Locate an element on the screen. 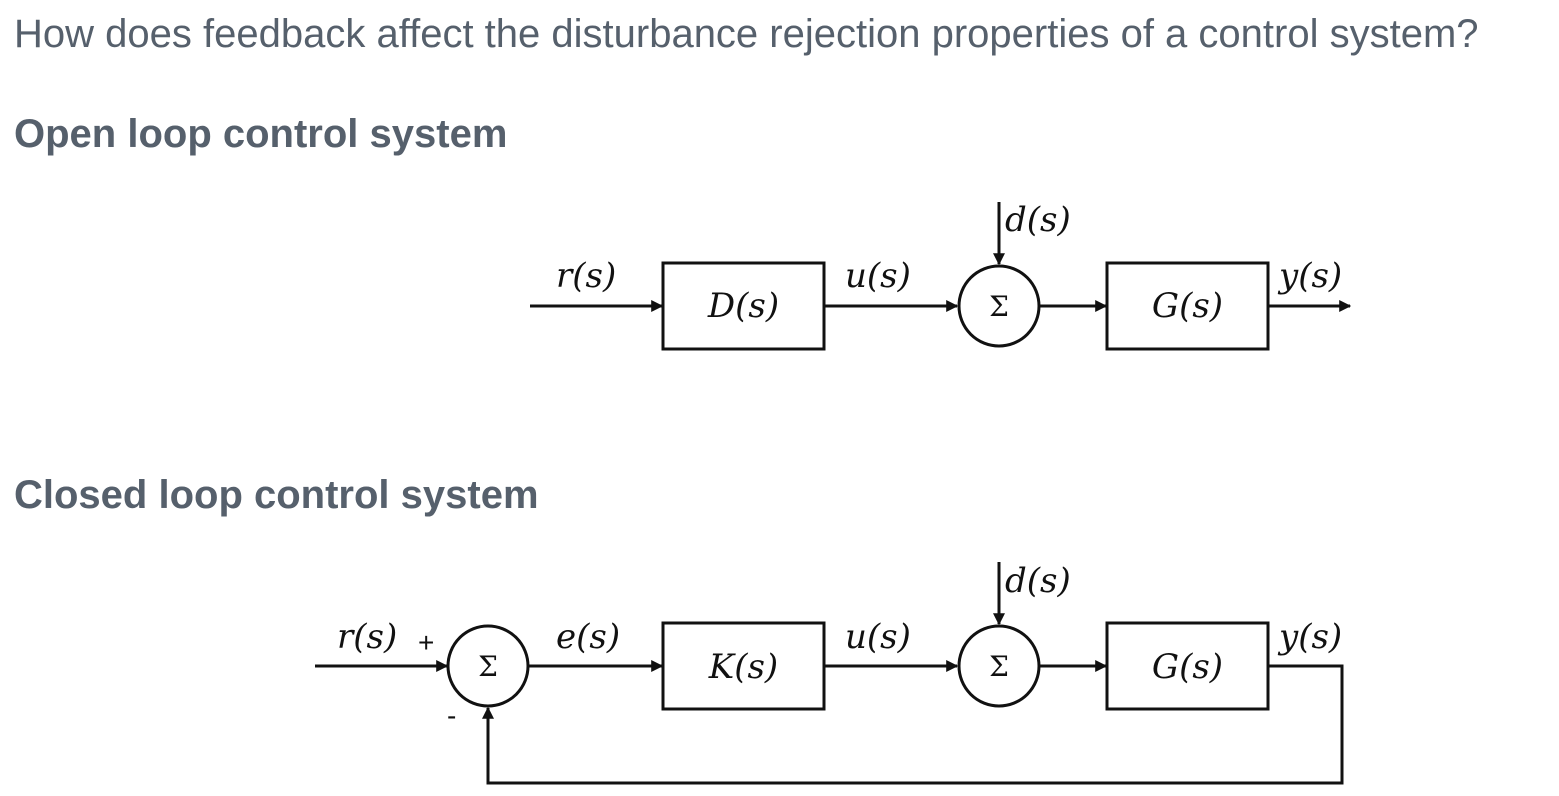 The image size is (1559, 796). open-loop-title: Open loop control system is located at coordinates (261, 134).